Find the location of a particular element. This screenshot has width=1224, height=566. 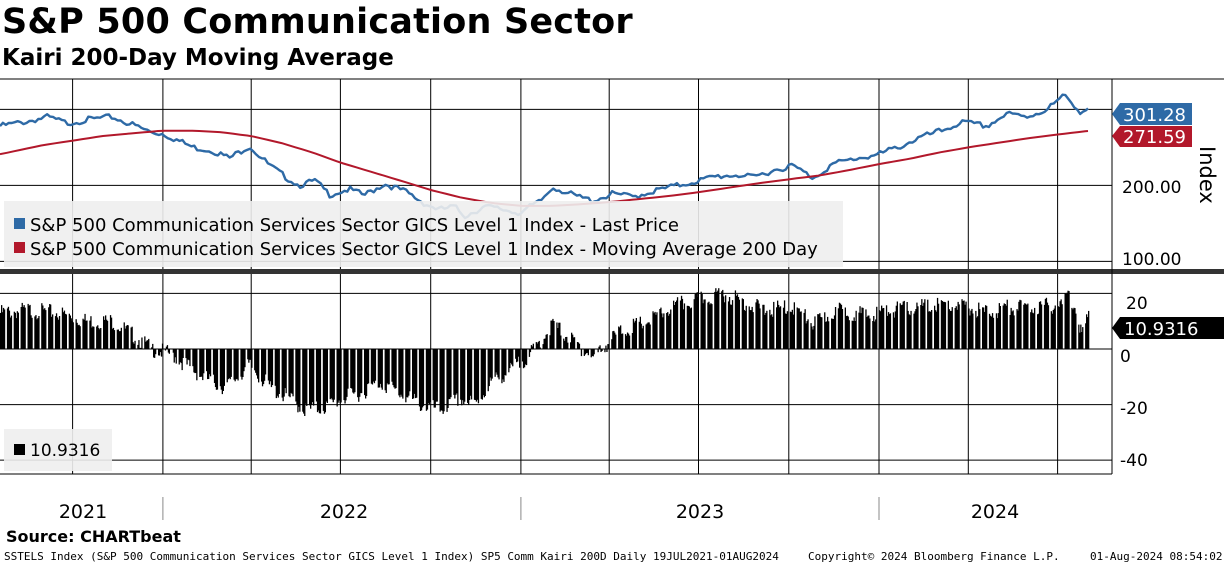

kairi-last-tag is located at coordinates (1168, 328).